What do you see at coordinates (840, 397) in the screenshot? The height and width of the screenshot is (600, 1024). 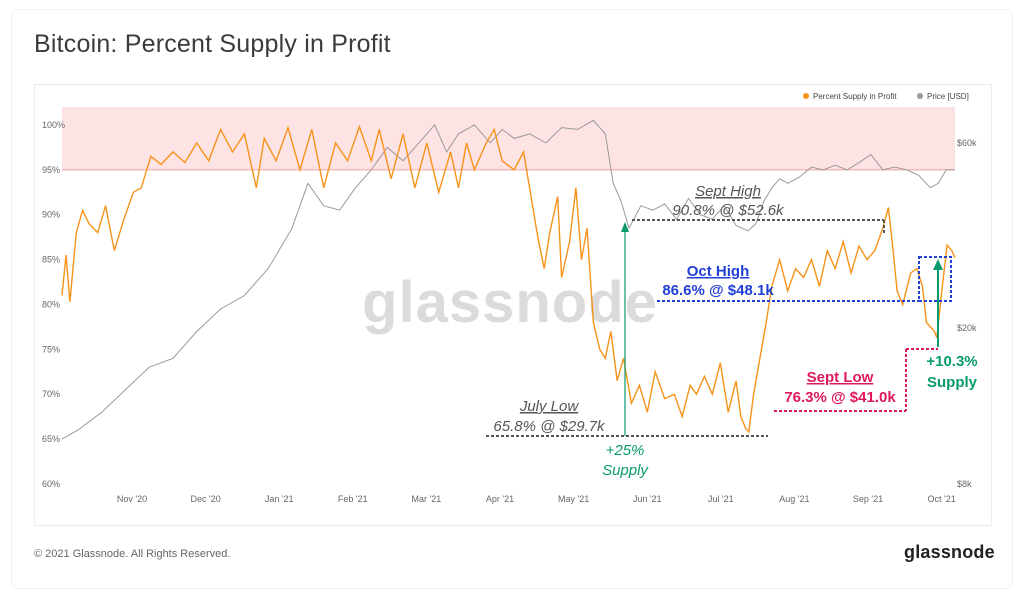 I see `sept-low-value: 76.3% @ $41.0k` at bounding box center [840, 397].